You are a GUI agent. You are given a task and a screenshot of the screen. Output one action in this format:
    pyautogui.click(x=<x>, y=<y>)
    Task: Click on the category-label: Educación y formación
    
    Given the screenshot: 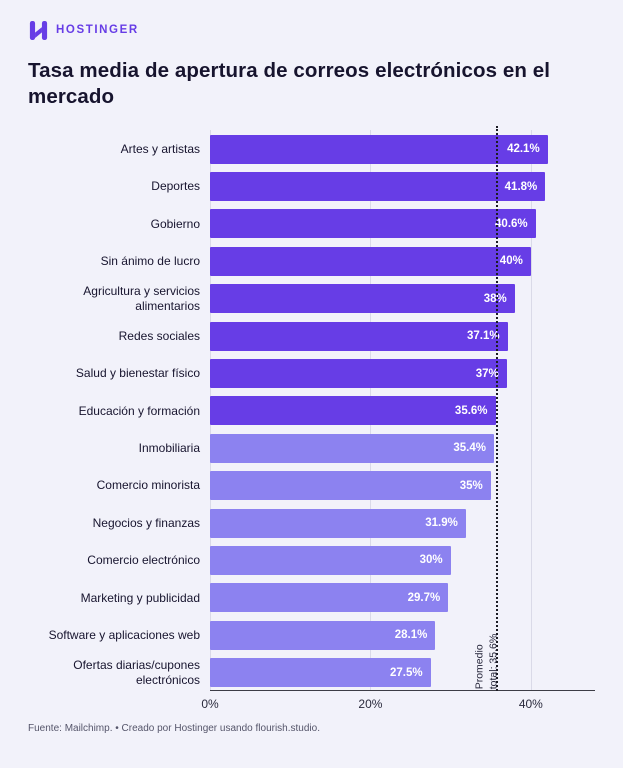 What is the action you would take?
    pyautogui.click(x=139, y=410)
    